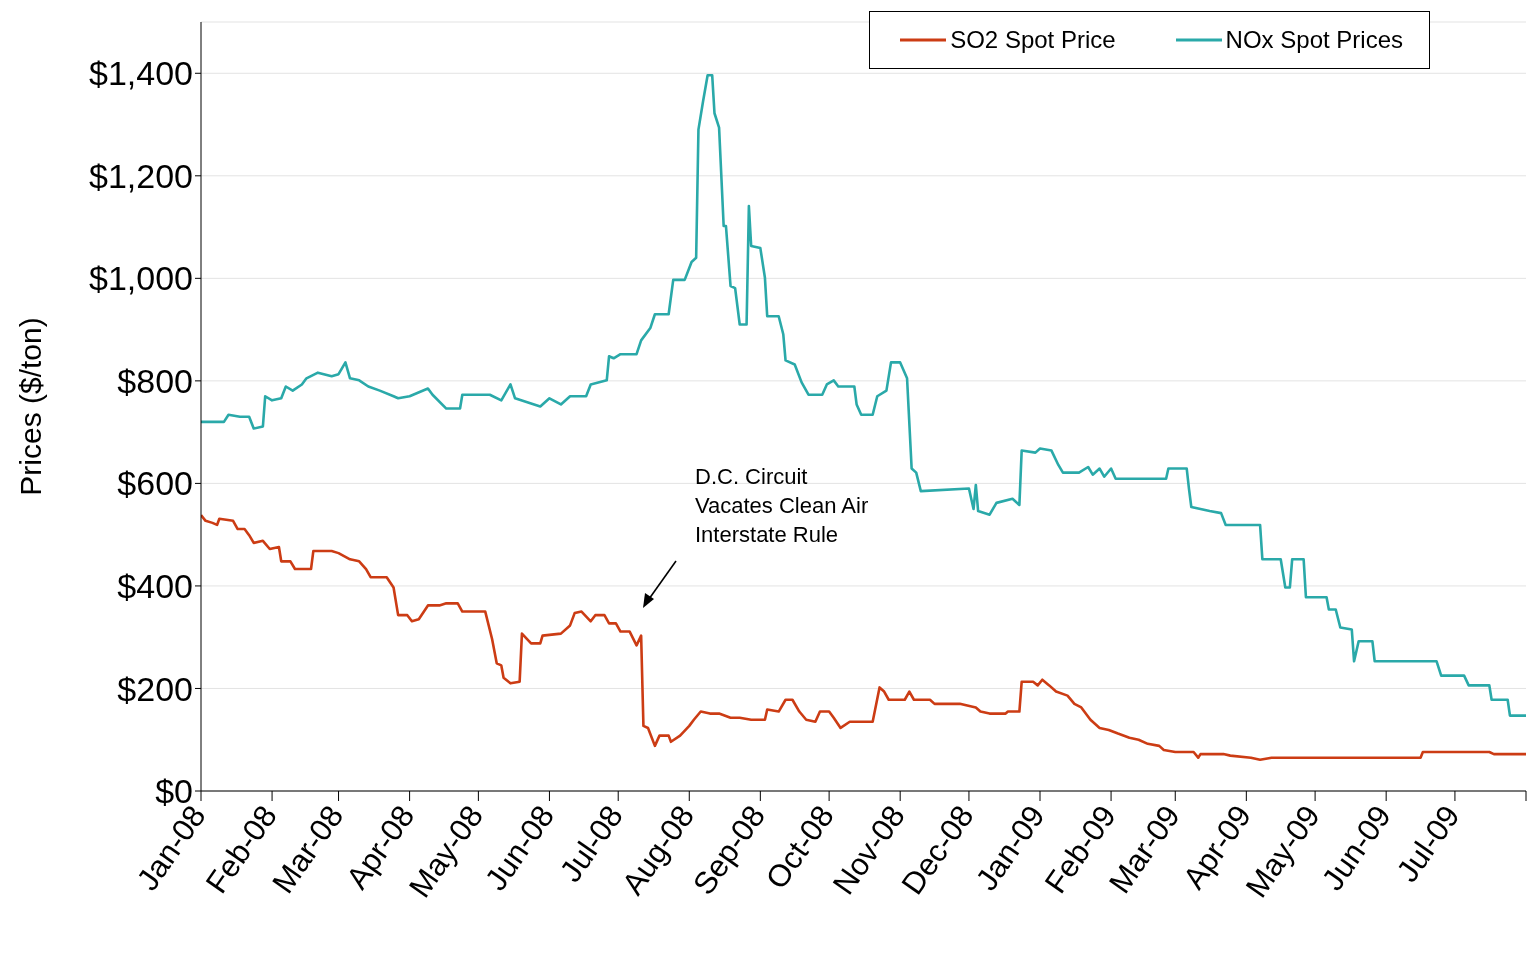 The height and width of the screenshot is (954, 1529). What do you see at coordinates (141, 175) in the screenshot?
I see `y-tick-label: $1,200` at bounding box center [141, 175].